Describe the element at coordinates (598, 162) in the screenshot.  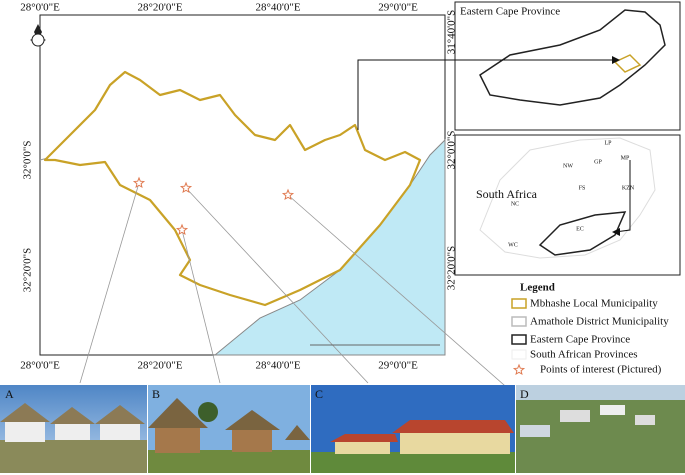
I see `province-label: GP` at that location.